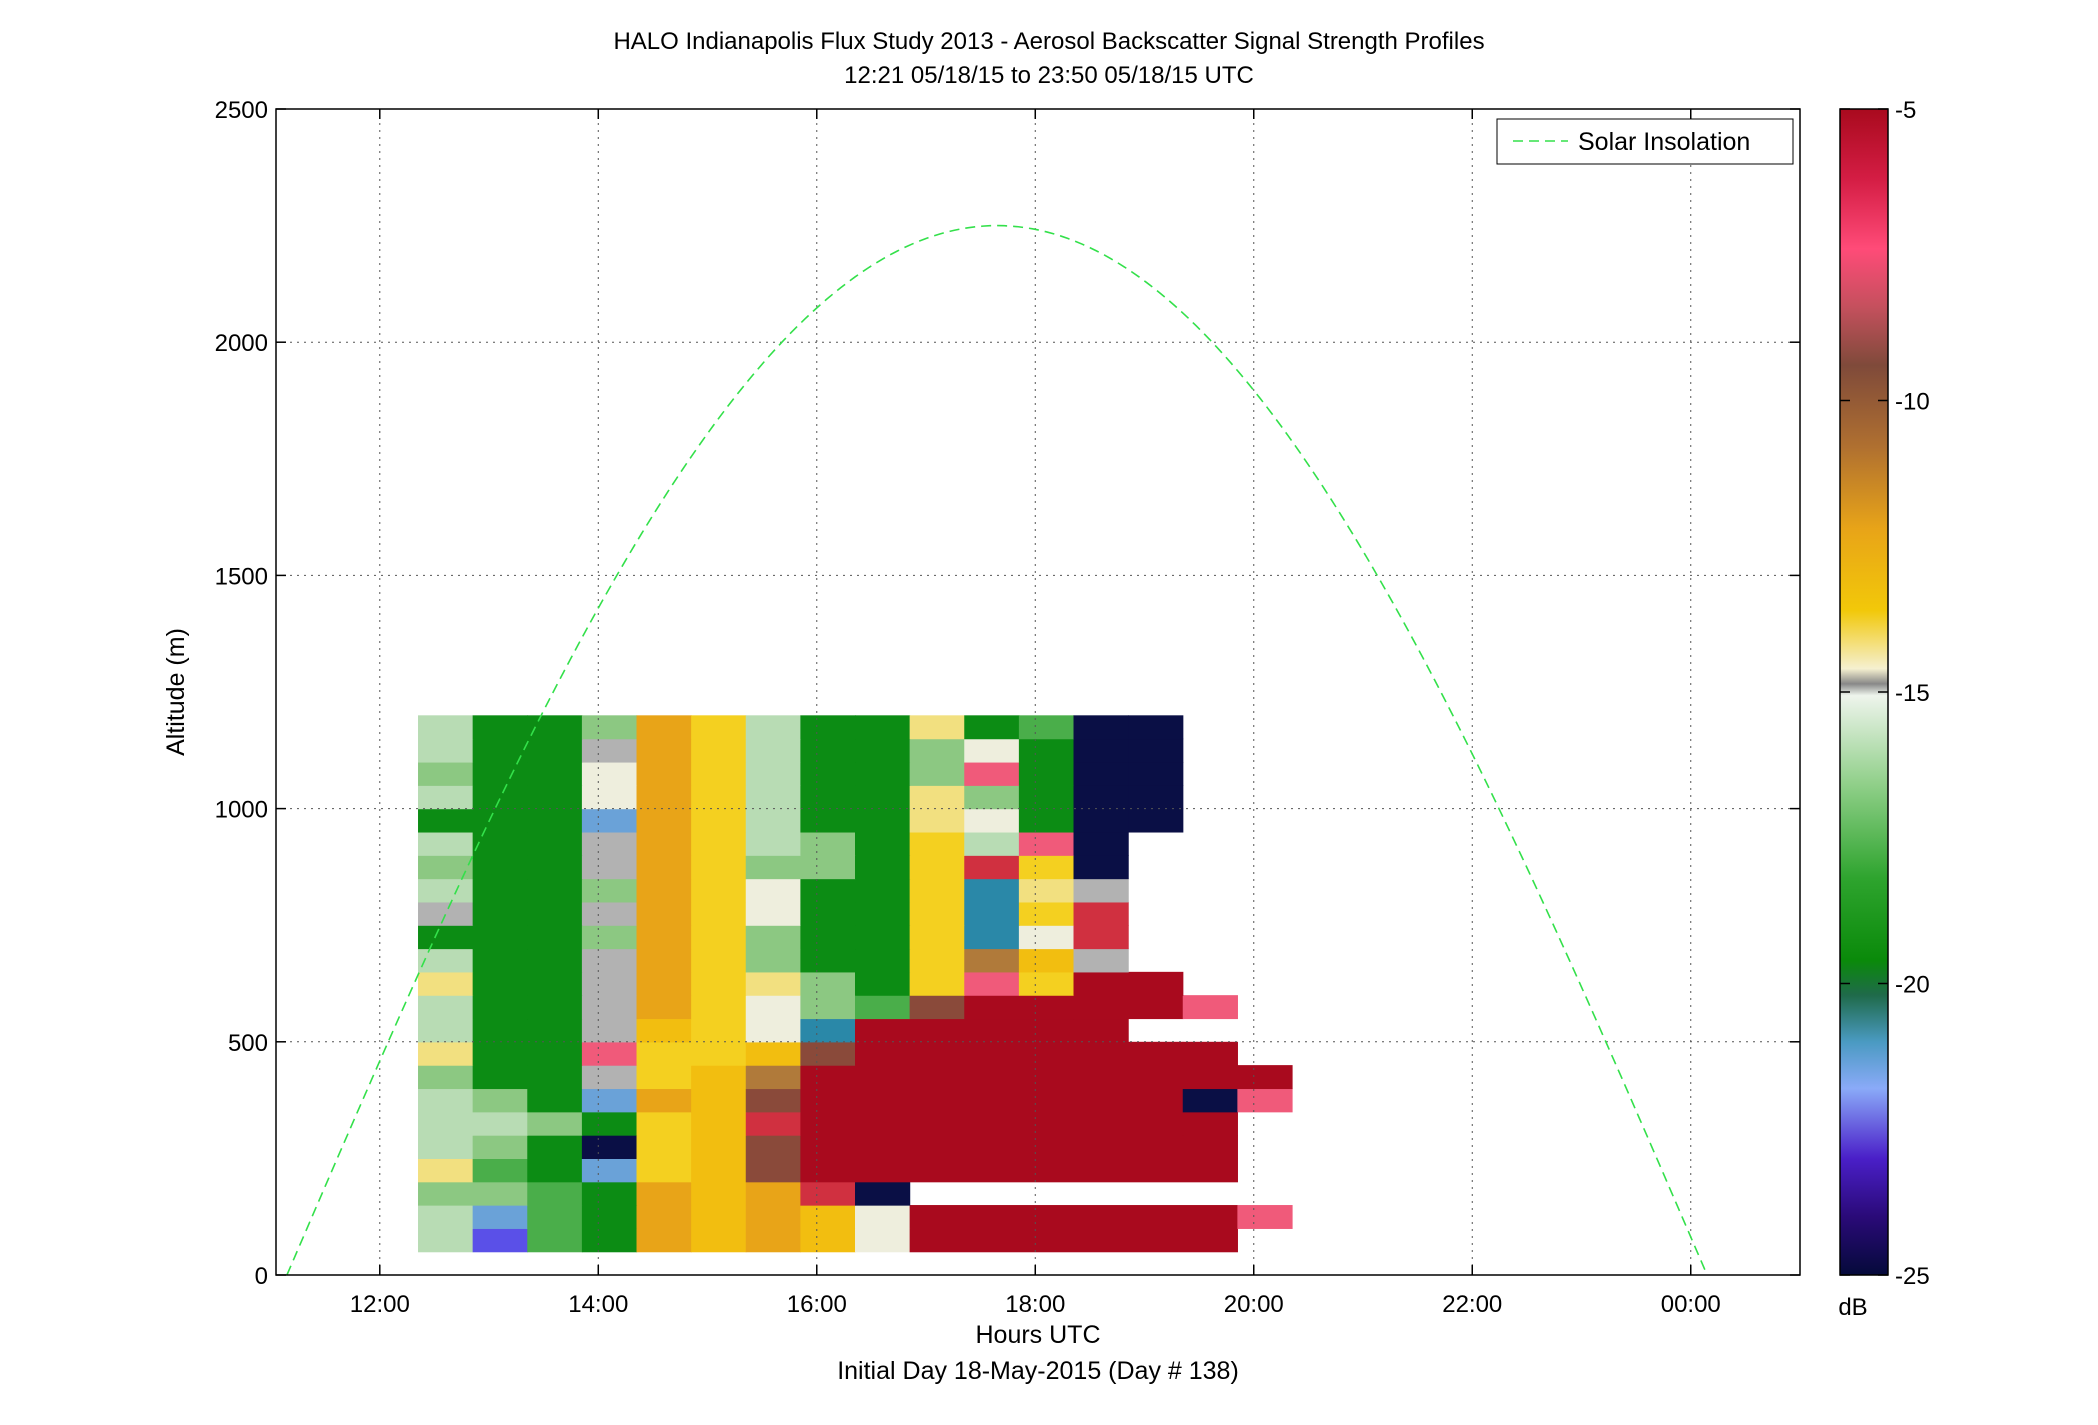 The width and height of the screenshot is (2098, 1425). What do you see at coordinates (1664, 142) in the screenshot?
I see `legend-entry-solar: Solar Insolation` at bounding box center [1664, 142].